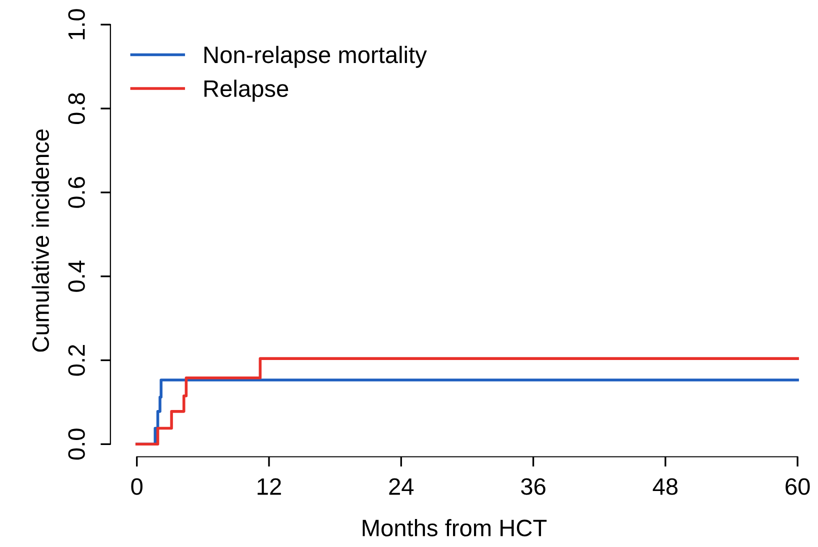 The width and height of the screenshot is (818, 547). I want to click on x-tick-label: 0, so click(136, 486).